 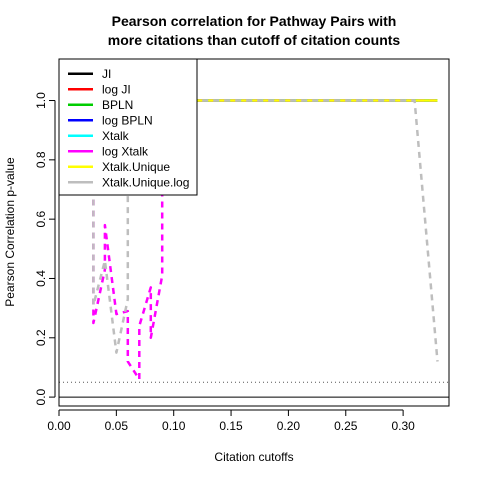 I want to click on legend-label: BPLN, so click(x=117, y=105).